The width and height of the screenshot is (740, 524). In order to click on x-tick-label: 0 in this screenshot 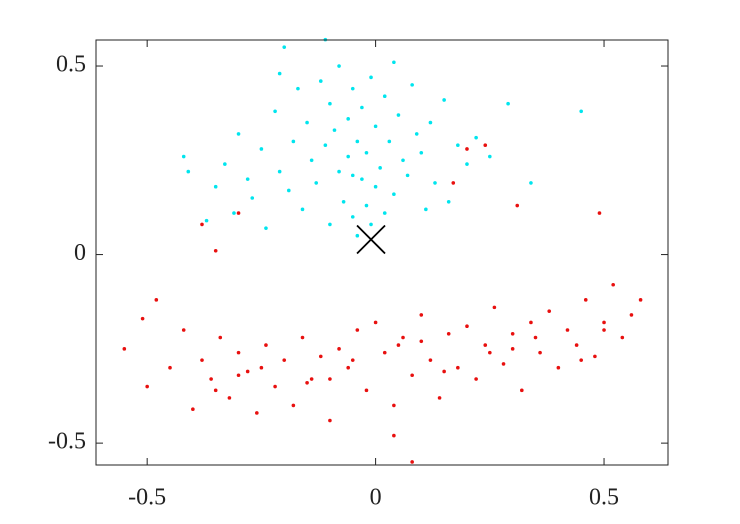, I will do `click(376, 498)`.